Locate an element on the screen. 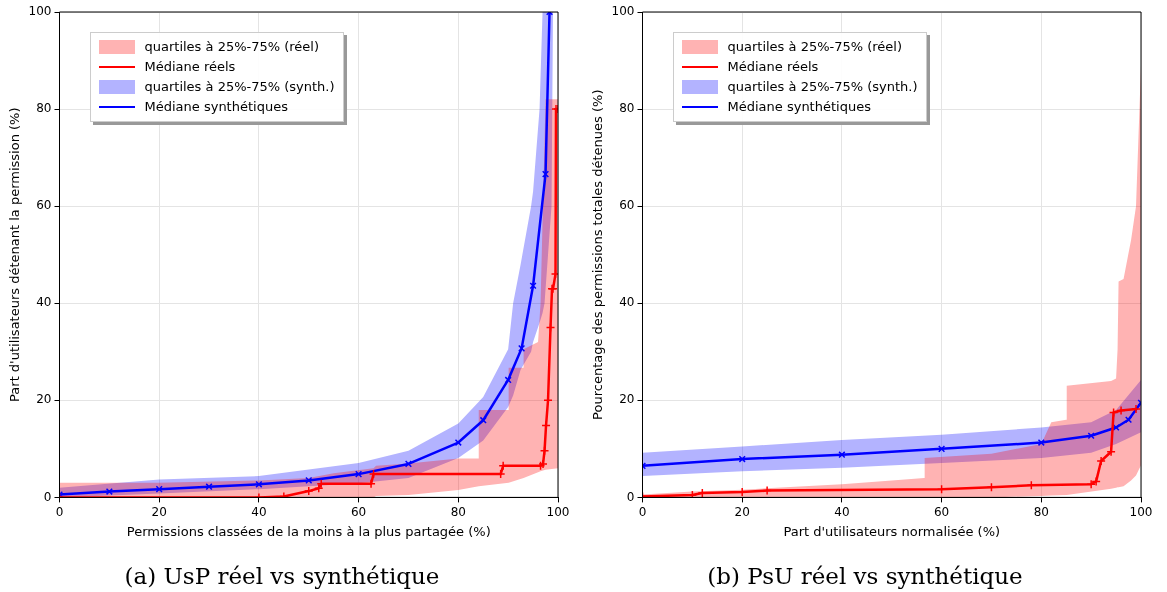 The height and width of the screenshot is (592, 1167). text: (b) PsU réel vs synthétique is located at coordinates (865, 576).